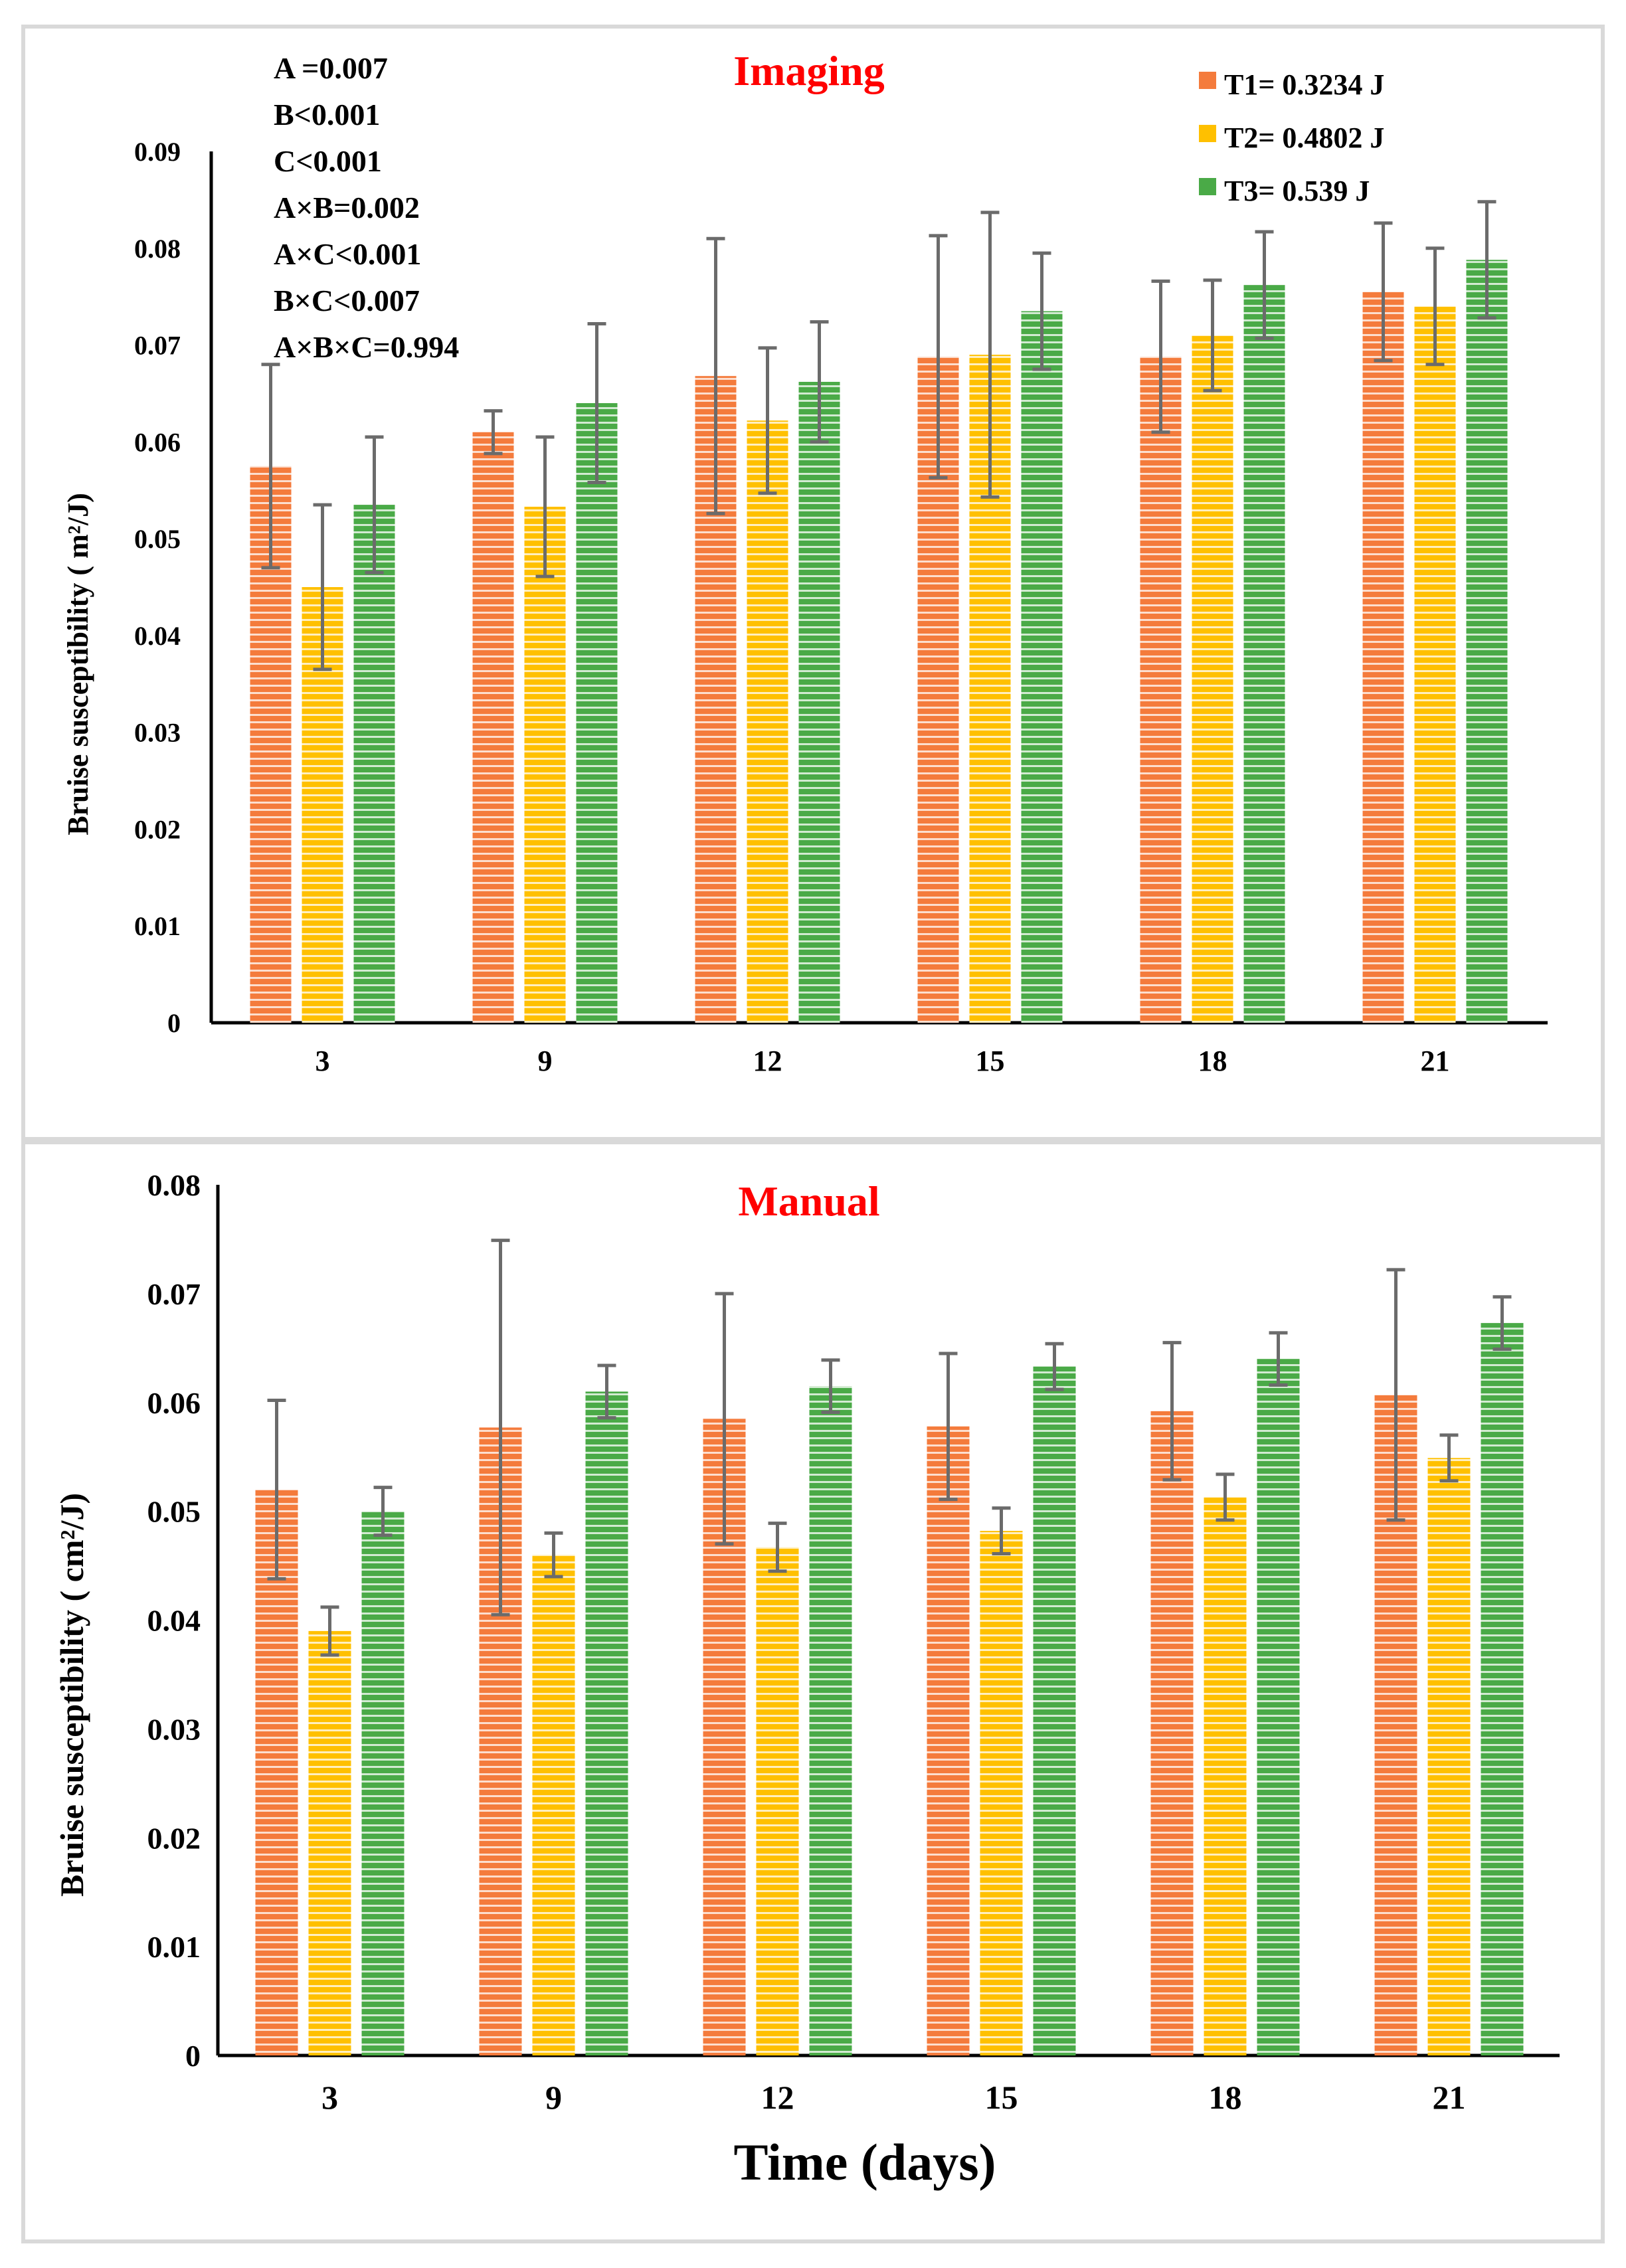 The image size is (1626, 2268). I want to click on imaging-title: Imaging, so click(809, 70).